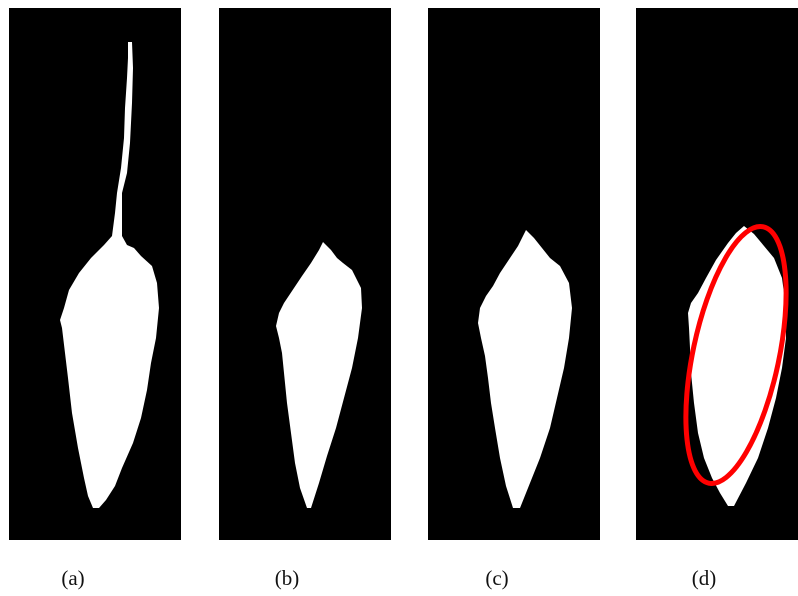  I want to click on fitted-ellipse-contour, so click(736, 355).